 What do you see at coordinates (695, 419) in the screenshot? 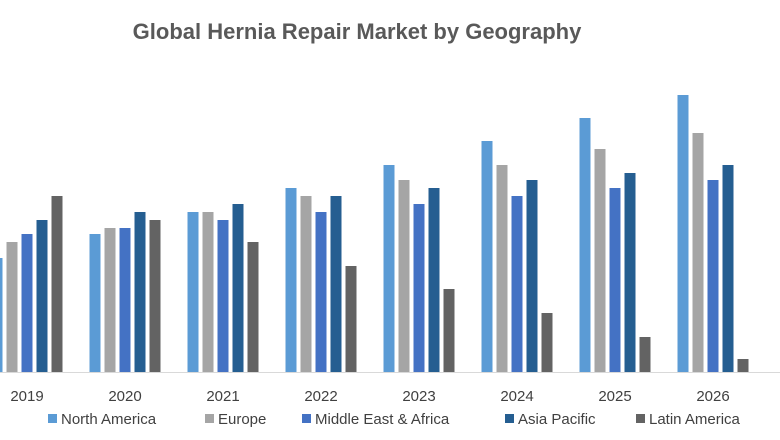
I see `legend-label: Latin America` at bounding box center [695, 419].